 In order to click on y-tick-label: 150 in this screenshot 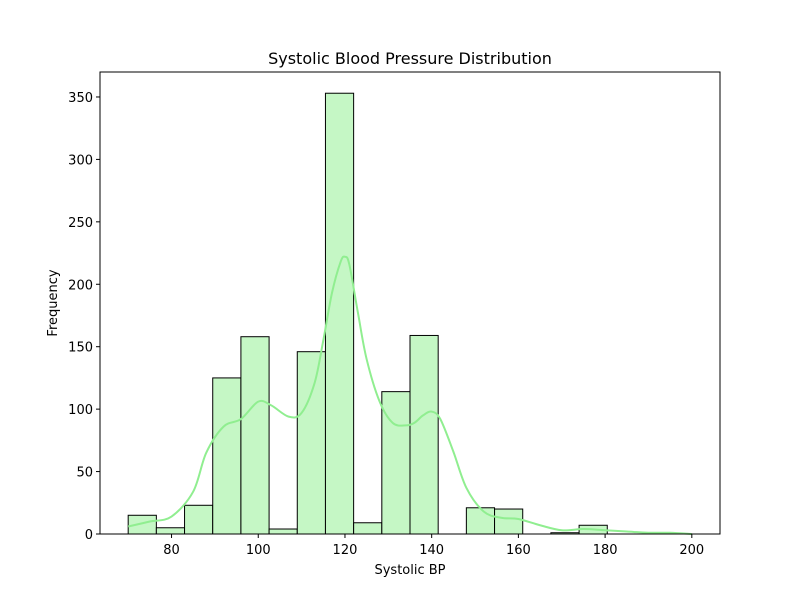, I will do `click(80, 348)`.